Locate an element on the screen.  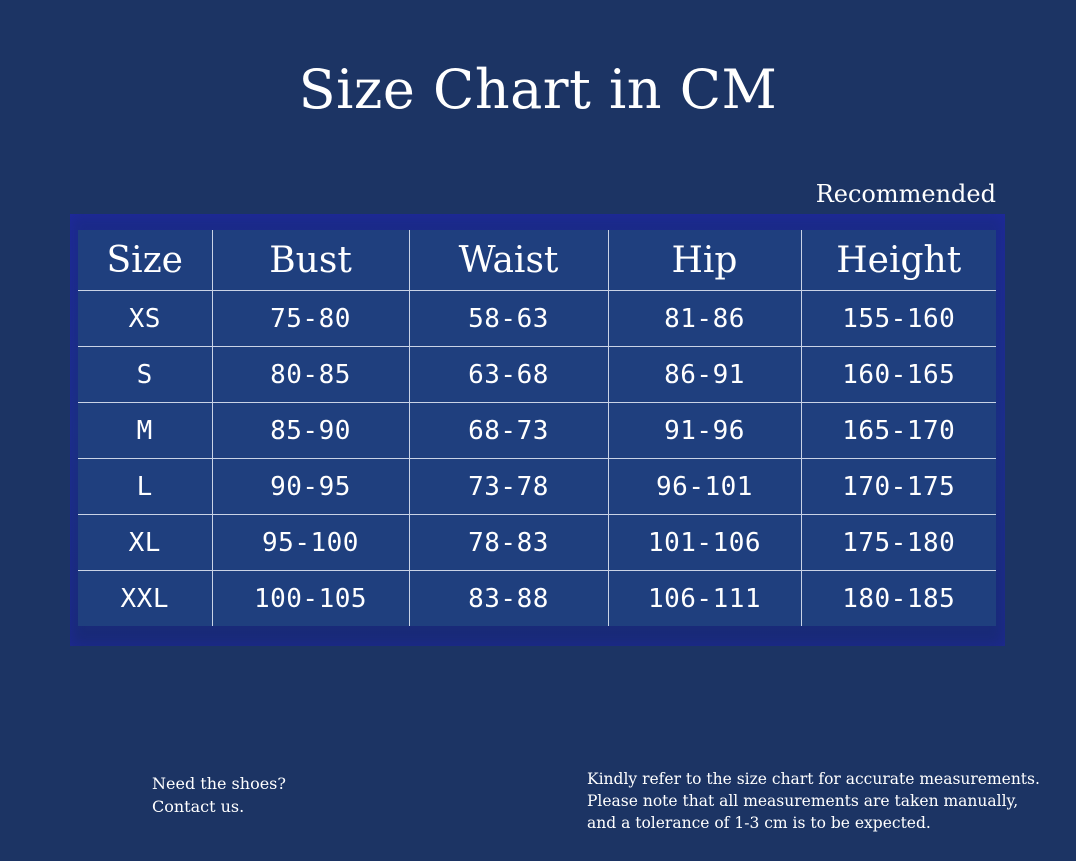
page-title: Size Chart in CM is located at coordinates (538, 89).